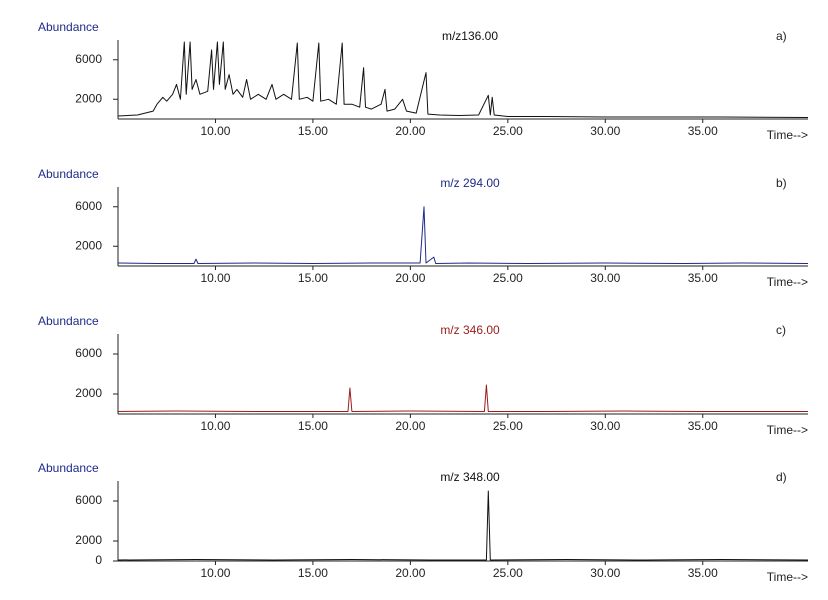 The height and width of the screenshot is (600, 828). Describe the element at coordinates (781, 477) in the screenshot. I see `panel-label: d)` at that location.